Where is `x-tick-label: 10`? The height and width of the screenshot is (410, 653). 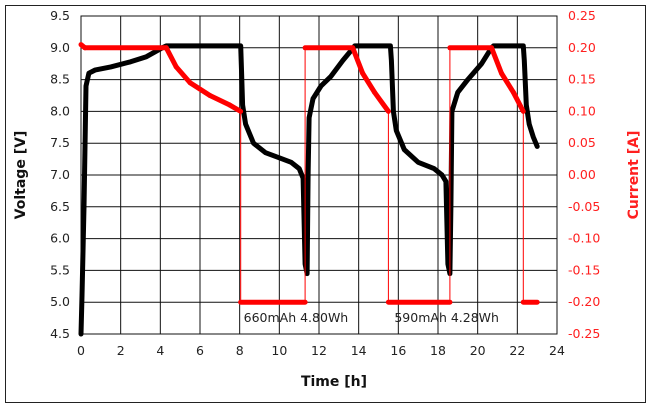
x-tick-label: 10 is located at coordinates (279, 350).